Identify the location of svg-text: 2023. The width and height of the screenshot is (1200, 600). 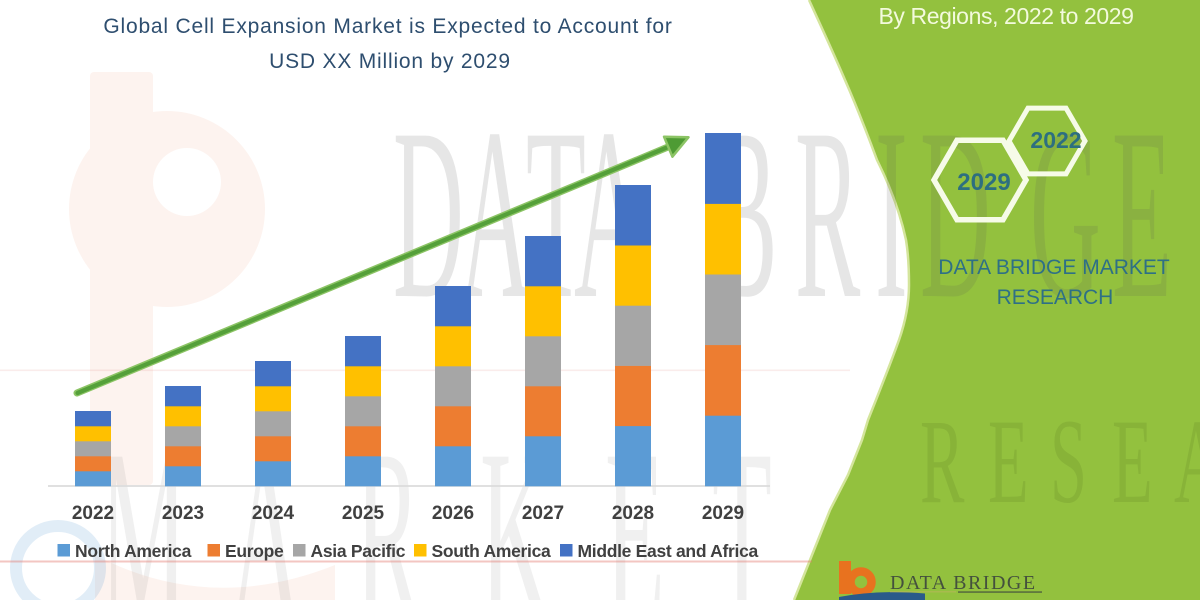
(183, 513).